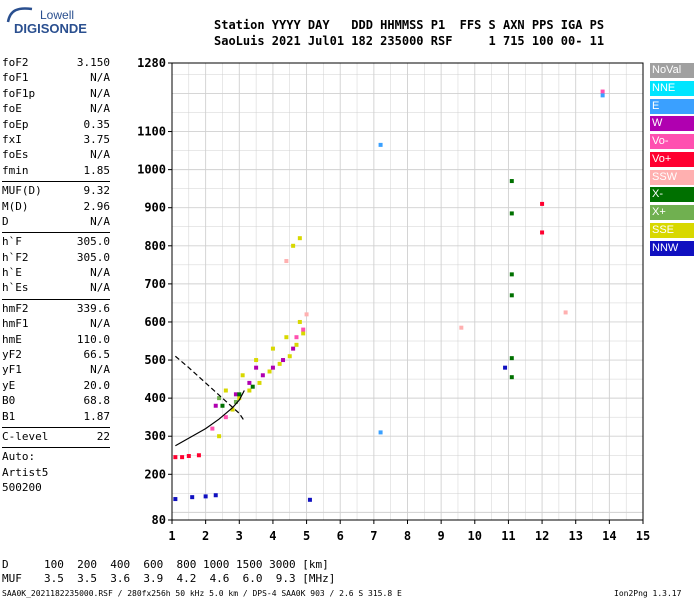 The height and width of the screenshot is (600, 700). Describe the element at coordinates (9, 416) in the screenshot. I see `param-name: B1` at that location.